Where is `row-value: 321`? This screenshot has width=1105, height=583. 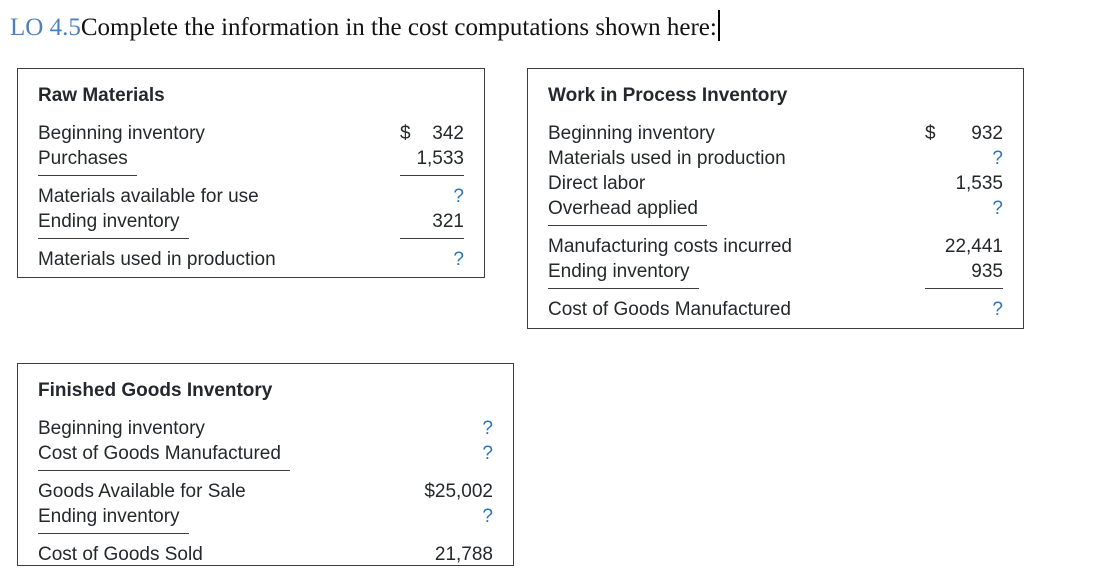 row-value: 321 is located at coordinates (432, 224).